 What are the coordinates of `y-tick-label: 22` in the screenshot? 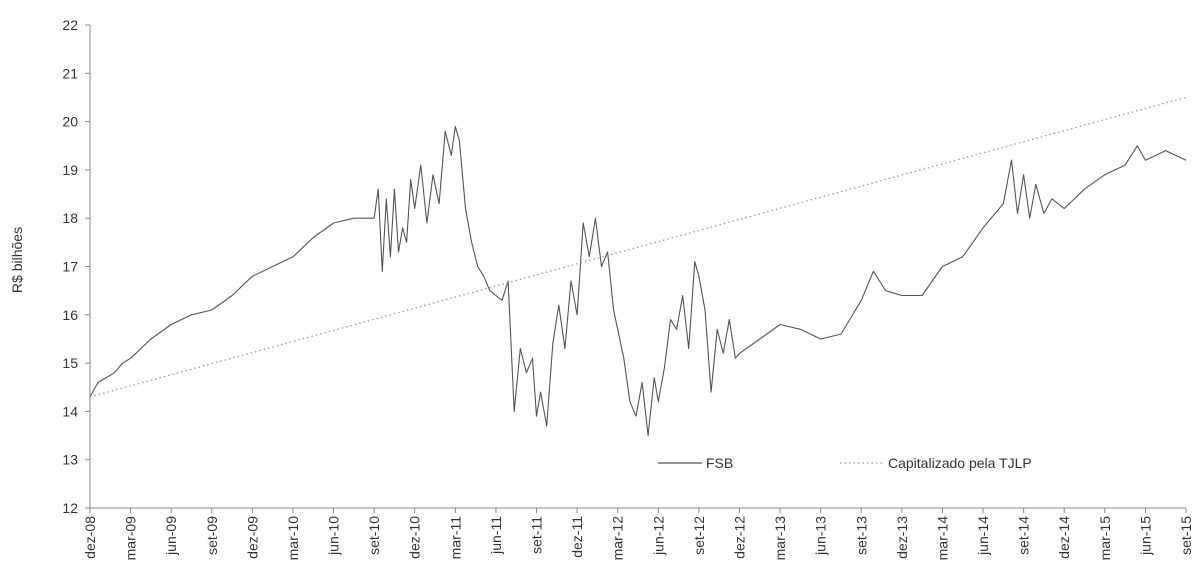 It's located at (70, 25).